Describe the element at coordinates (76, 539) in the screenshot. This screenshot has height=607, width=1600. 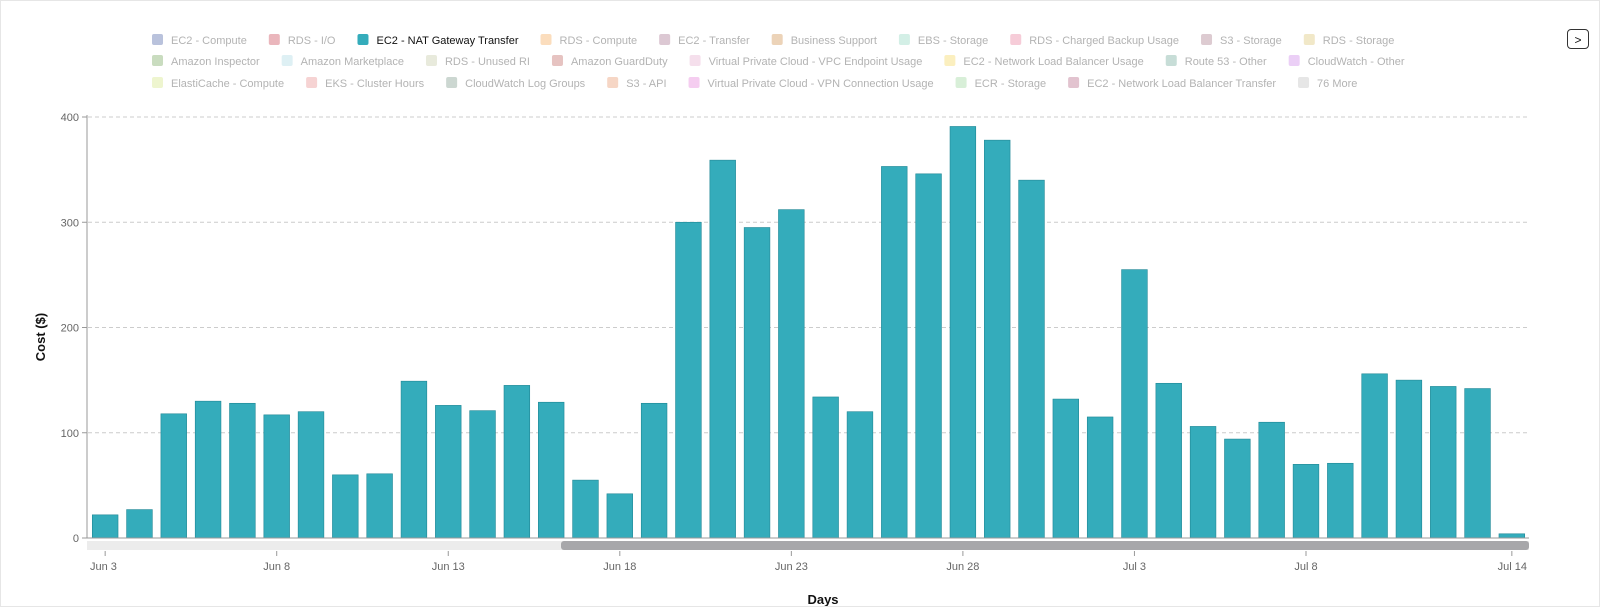
I see `y-tick-label: 0` at that location.